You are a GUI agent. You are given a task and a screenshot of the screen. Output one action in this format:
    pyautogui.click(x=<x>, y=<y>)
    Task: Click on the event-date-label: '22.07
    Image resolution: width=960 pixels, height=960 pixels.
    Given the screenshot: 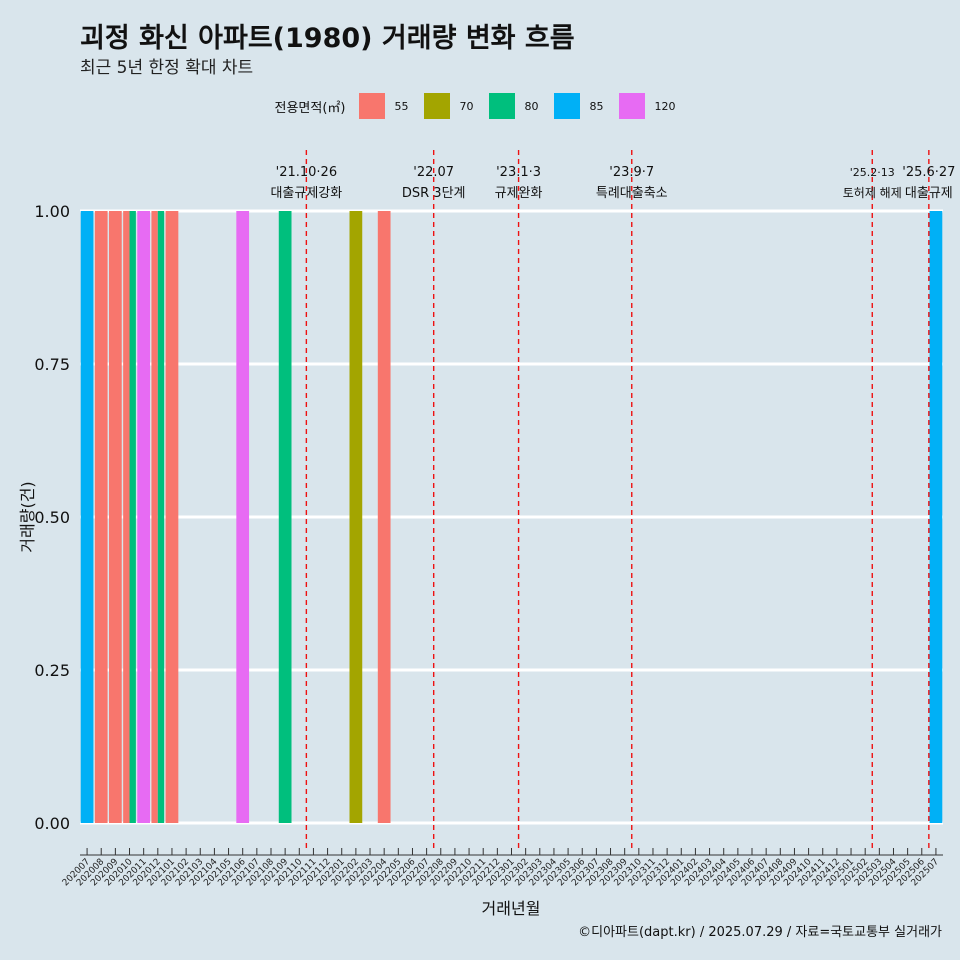 What is the action you would take?
    pyautogui.click(x=433, y=172)
    